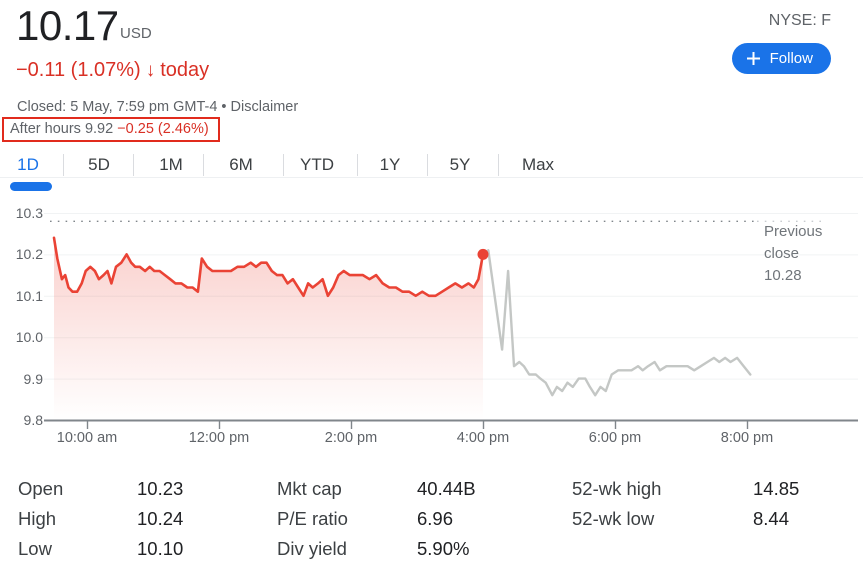 Image resolution: width=863 pixels, height=561 pixels. What do you see at coordinates (160, 518) in the screenshot?
I see `stat-value: 10.24` at bounding box center [160, 518].